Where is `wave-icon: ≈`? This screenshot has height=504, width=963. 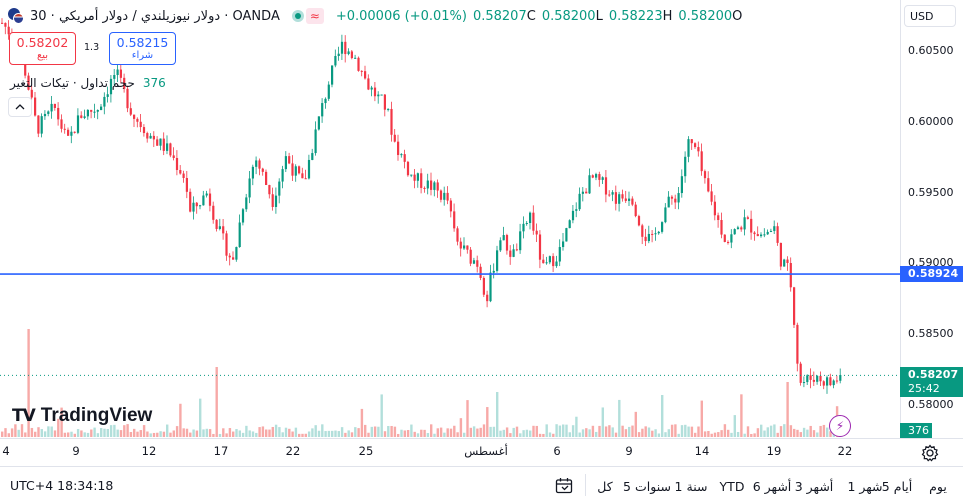
wave-icon: ≈ is located at coordinates (314, 16).